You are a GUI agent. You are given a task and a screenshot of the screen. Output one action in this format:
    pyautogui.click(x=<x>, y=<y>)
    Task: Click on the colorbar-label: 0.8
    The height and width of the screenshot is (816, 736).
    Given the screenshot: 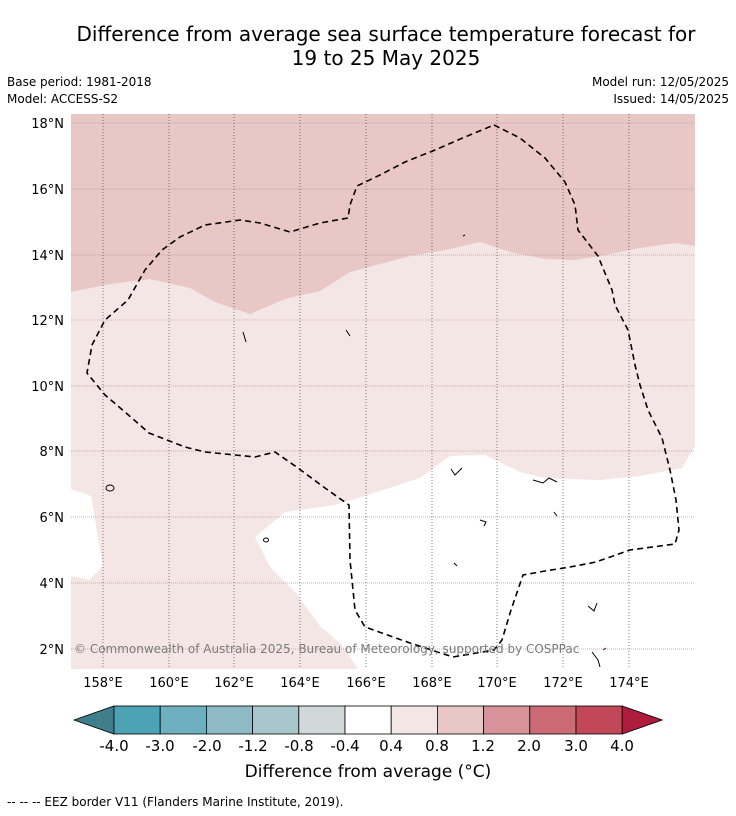 What is the action you would take?
    pyautogui.click(x=437, y=746)
    